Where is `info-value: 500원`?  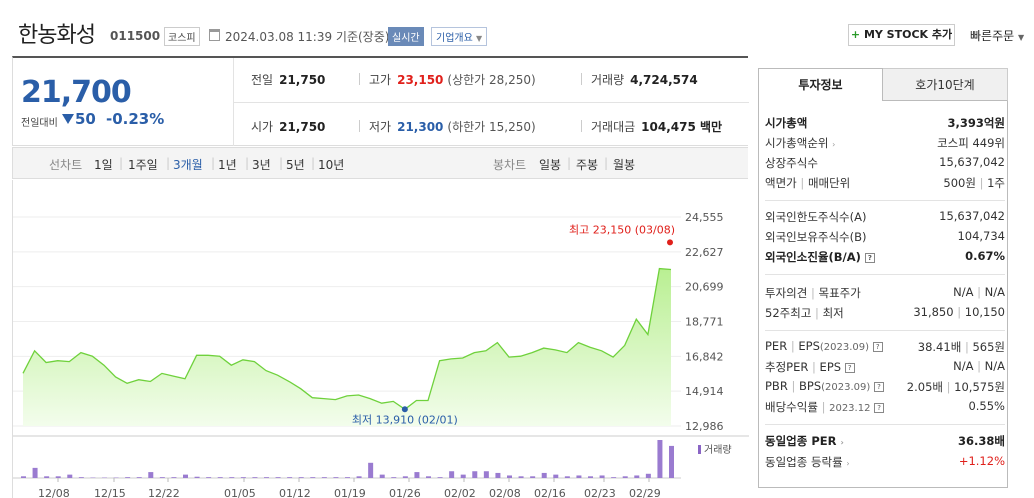 info-value: 500원 is located at coordinates (959, 183).